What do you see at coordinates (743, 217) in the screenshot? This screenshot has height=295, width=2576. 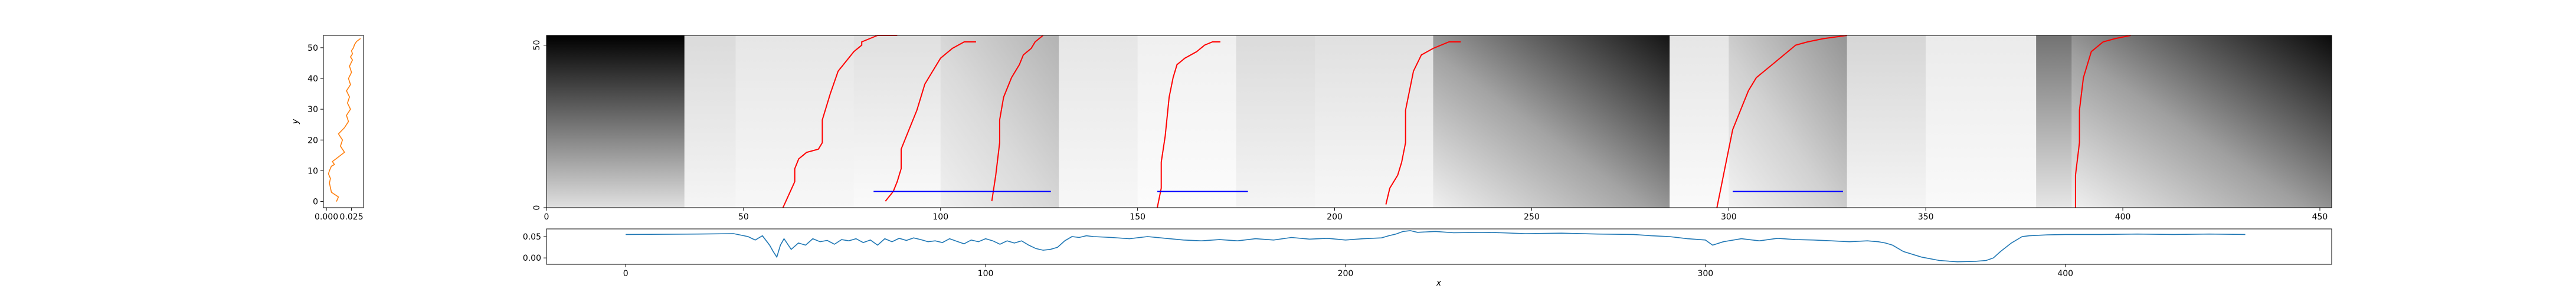 I see `heatmap-xtick-label: 50` at bounding box center [743, 217].